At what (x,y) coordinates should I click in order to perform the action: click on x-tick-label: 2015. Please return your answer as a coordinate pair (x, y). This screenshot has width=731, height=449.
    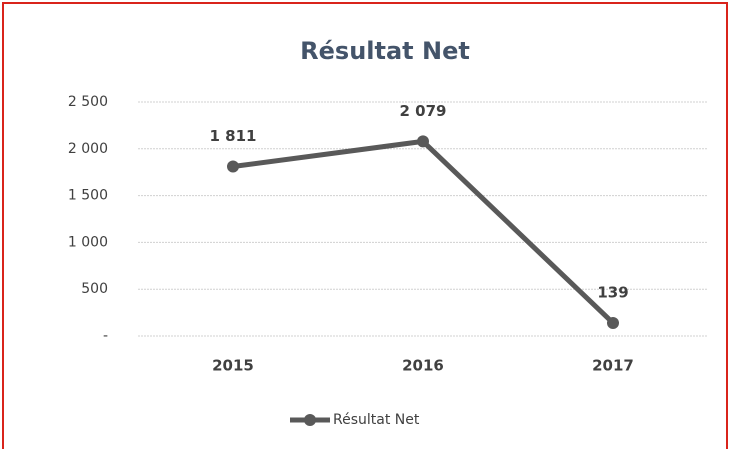
    Looking at the image, I should click on (233, 366).